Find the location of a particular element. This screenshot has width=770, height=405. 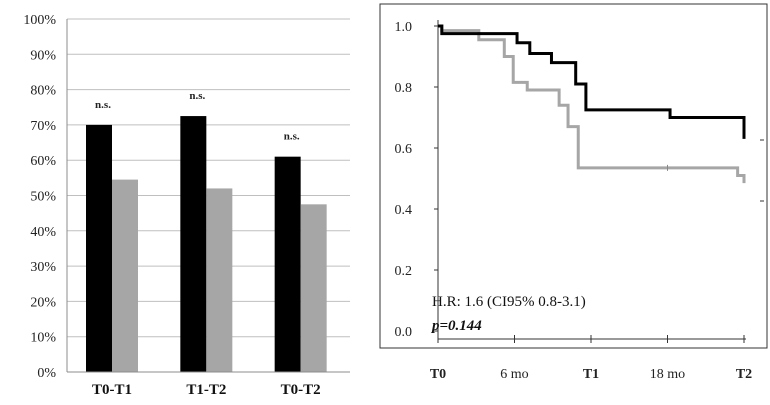

x-tick-label: T1-T2 is located at coordinates (206, 390).